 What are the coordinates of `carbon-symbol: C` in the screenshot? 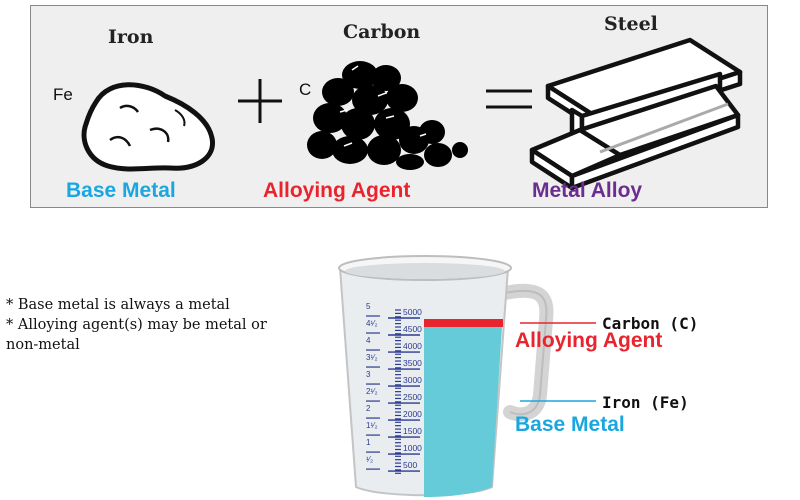 It's located at (305, 89).